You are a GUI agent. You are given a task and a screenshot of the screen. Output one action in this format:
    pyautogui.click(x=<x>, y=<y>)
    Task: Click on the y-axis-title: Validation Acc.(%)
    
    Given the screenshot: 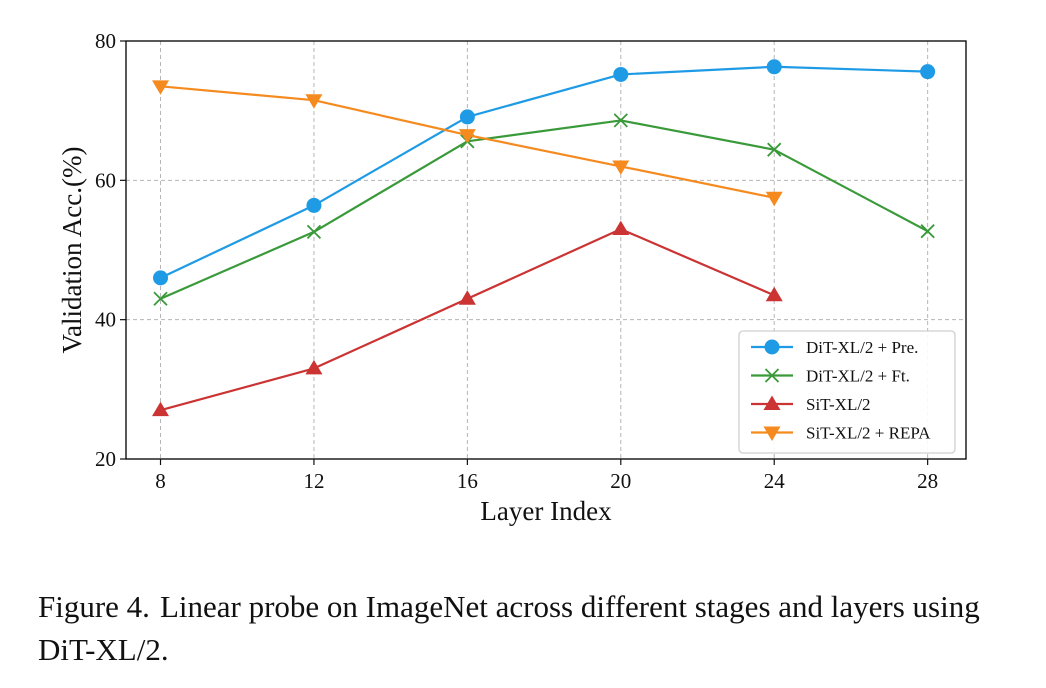 What is the action you would take?
    pyautogui.click(x=72, y=250)
    